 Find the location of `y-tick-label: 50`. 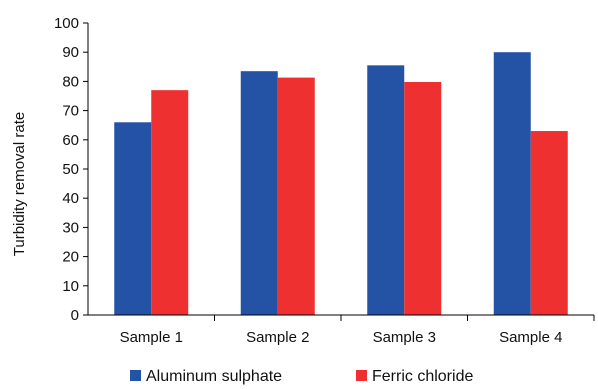

y-tick-label: 50 is located at coordinates (70, 169).